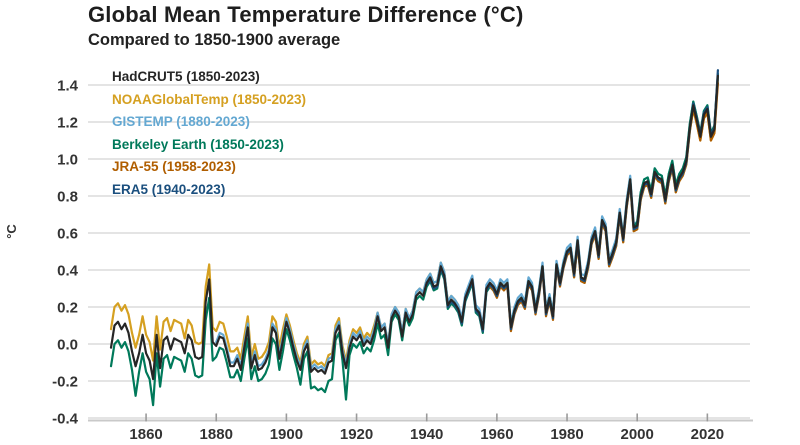 The width and height of the screenshot is (800, 445). I want to click on y-tick-label: 0.8, so click(67, 197).